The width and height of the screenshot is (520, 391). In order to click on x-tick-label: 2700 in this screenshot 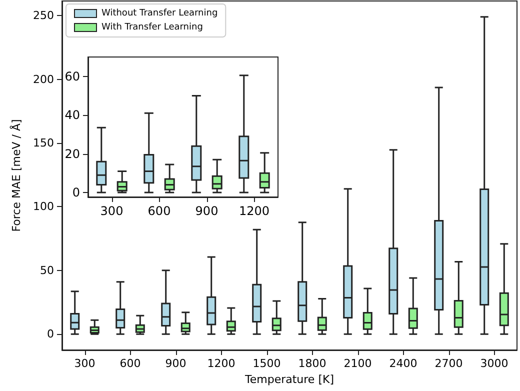, I will do `click(448, 363)`.